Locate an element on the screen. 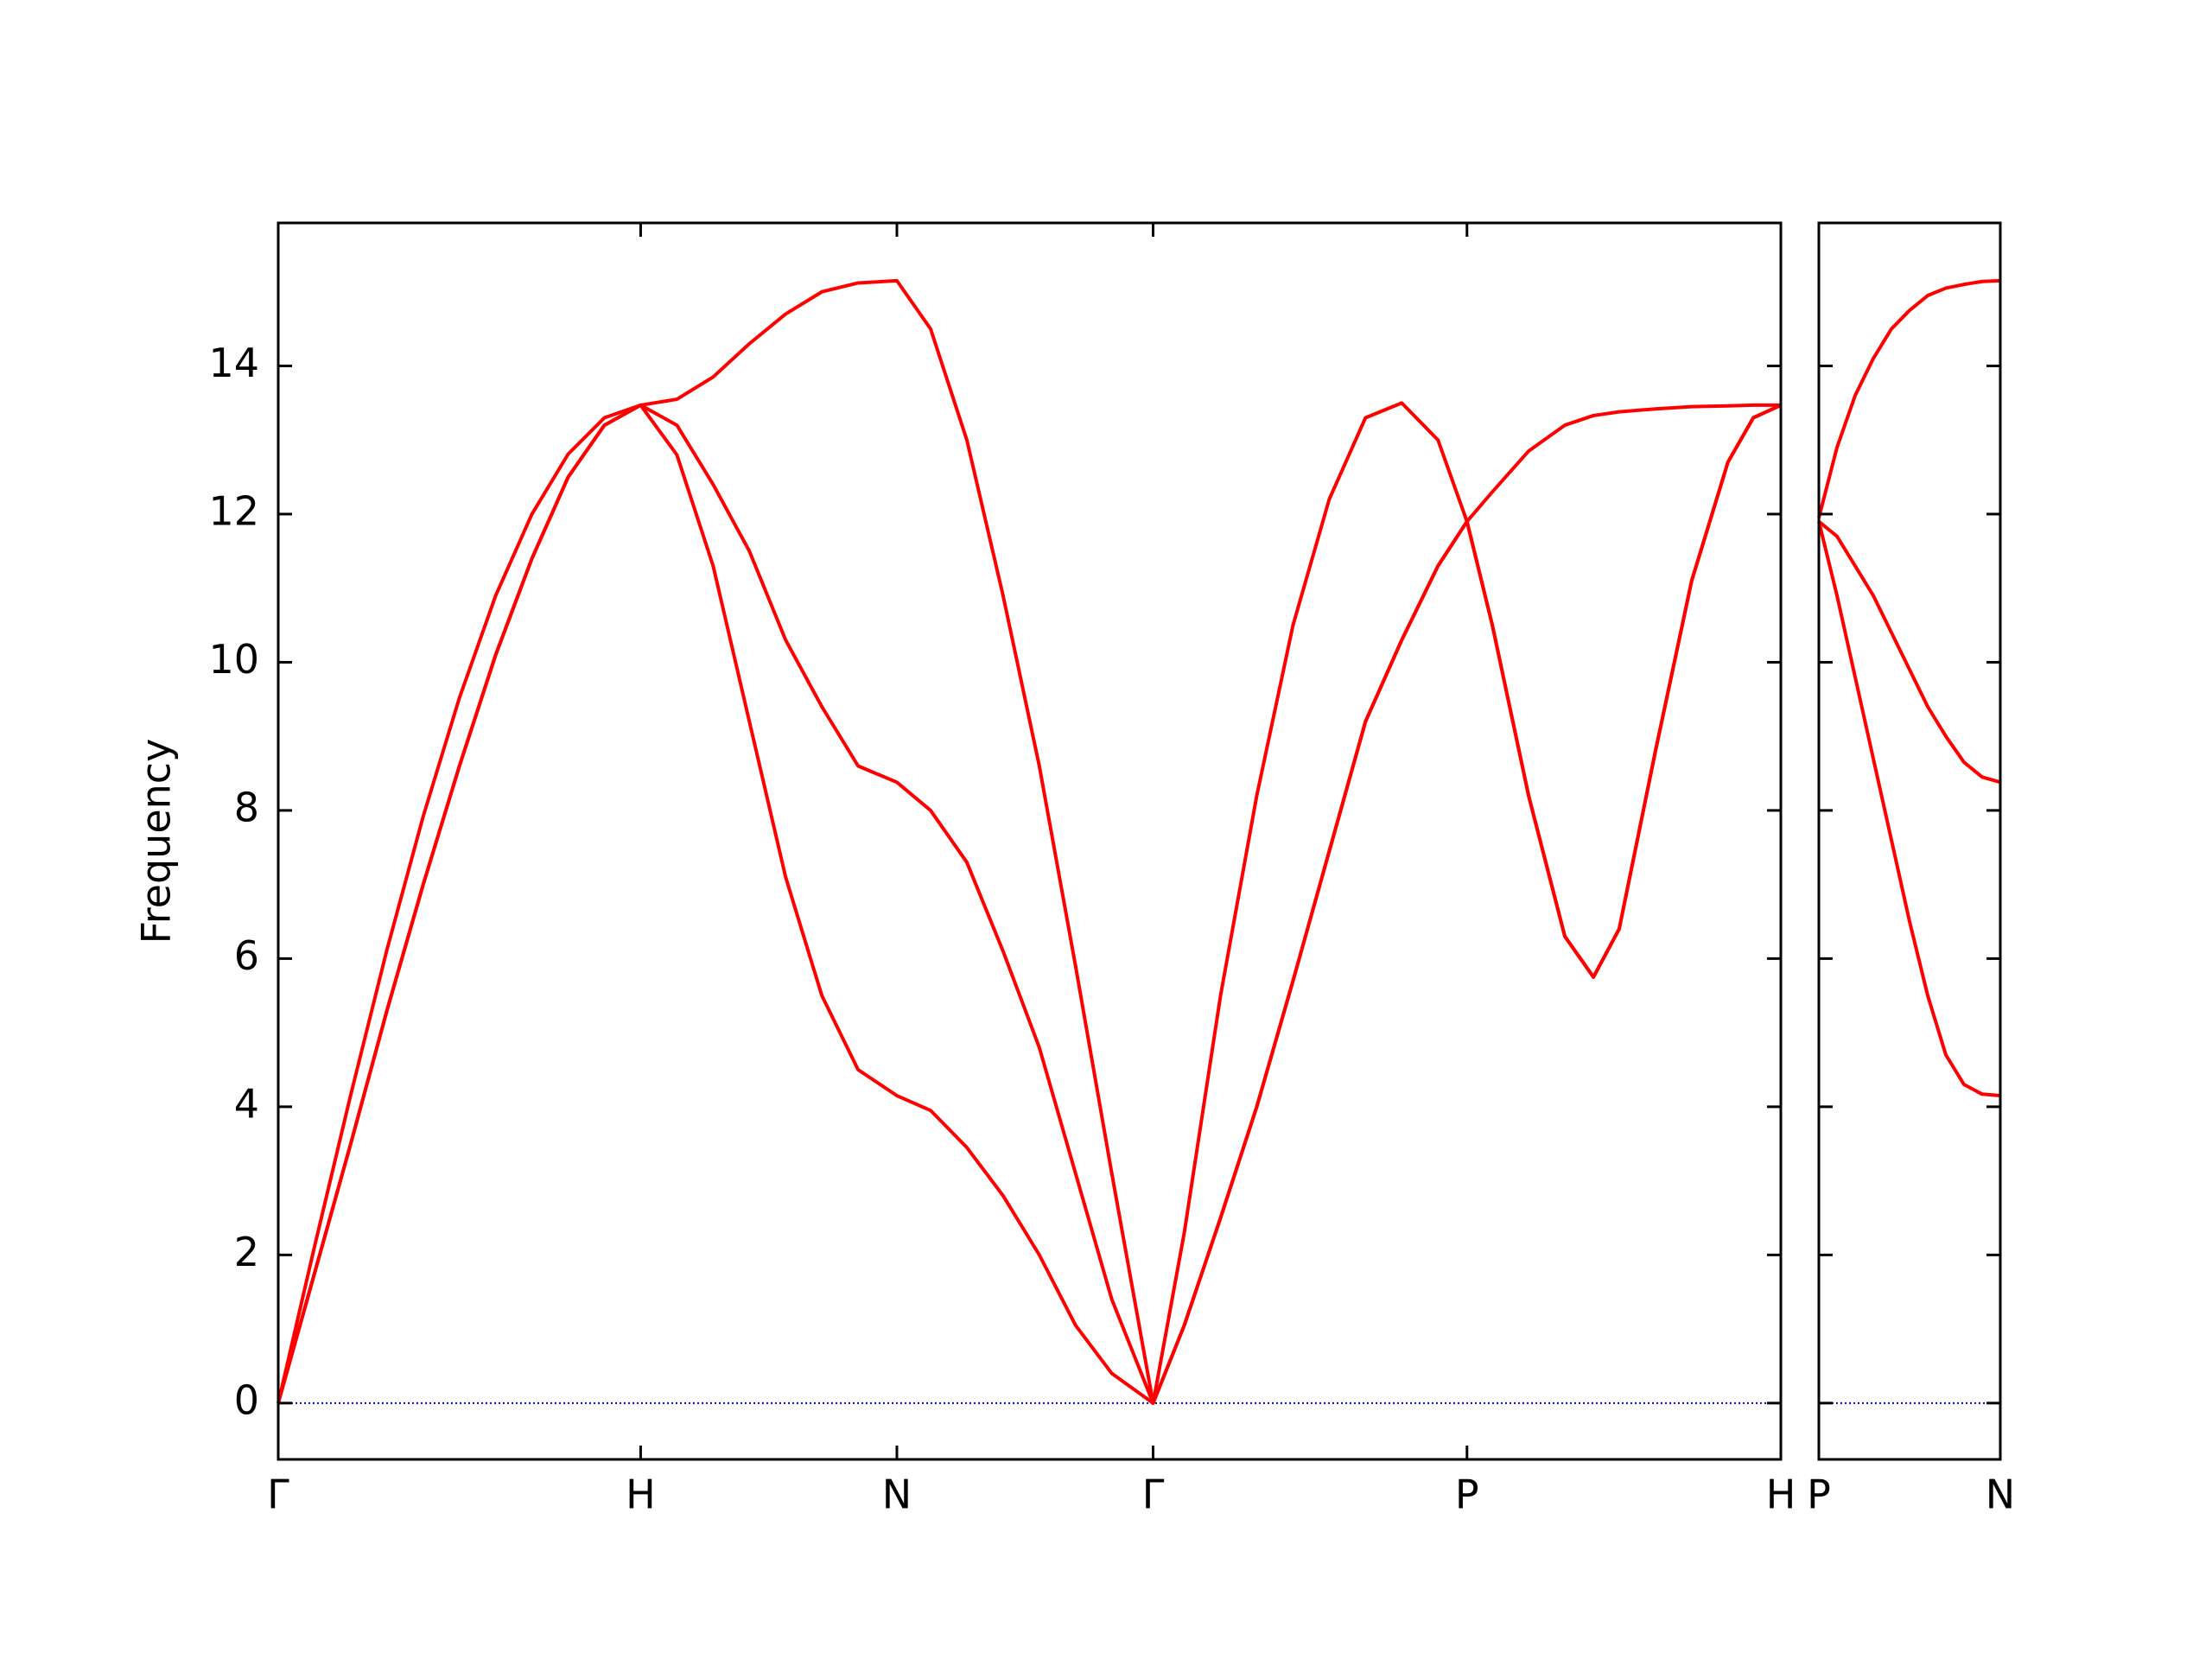  y-tick-label: 0 is located at coordinates (246, 1399).